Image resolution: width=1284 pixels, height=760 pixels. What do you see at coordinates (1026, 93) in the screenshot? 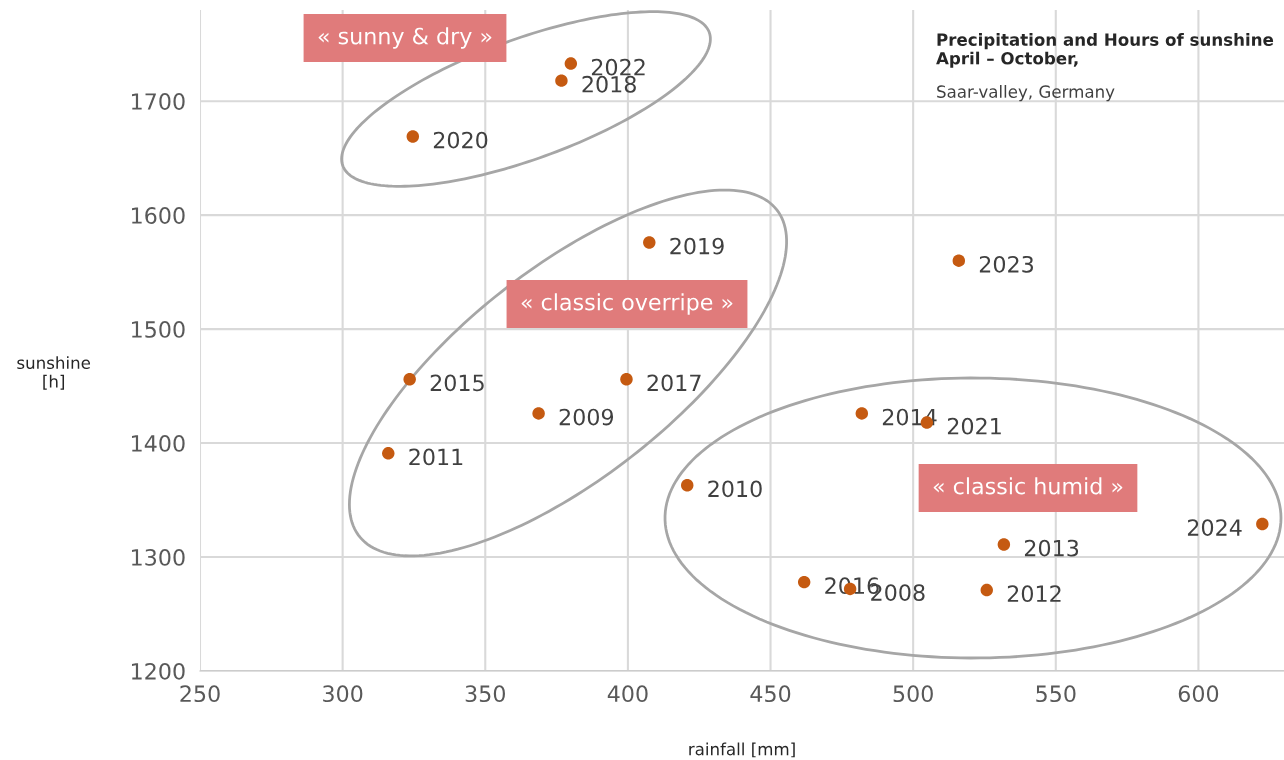
I see `text: Saar-valley, Germany` at bounding box center [1026, 93].